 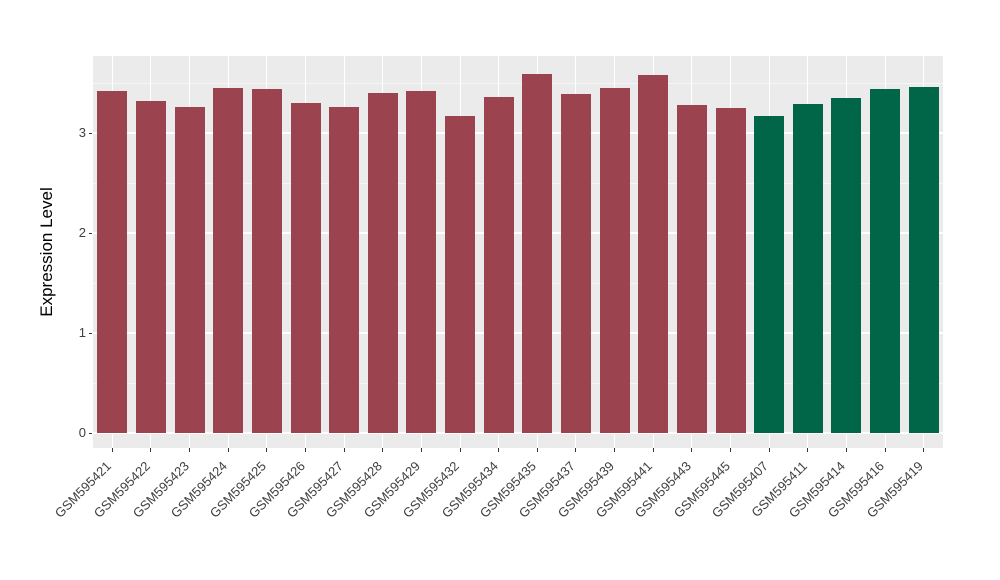 I want to click on gridline-minor-y1.5, so click(x=518, y=283).